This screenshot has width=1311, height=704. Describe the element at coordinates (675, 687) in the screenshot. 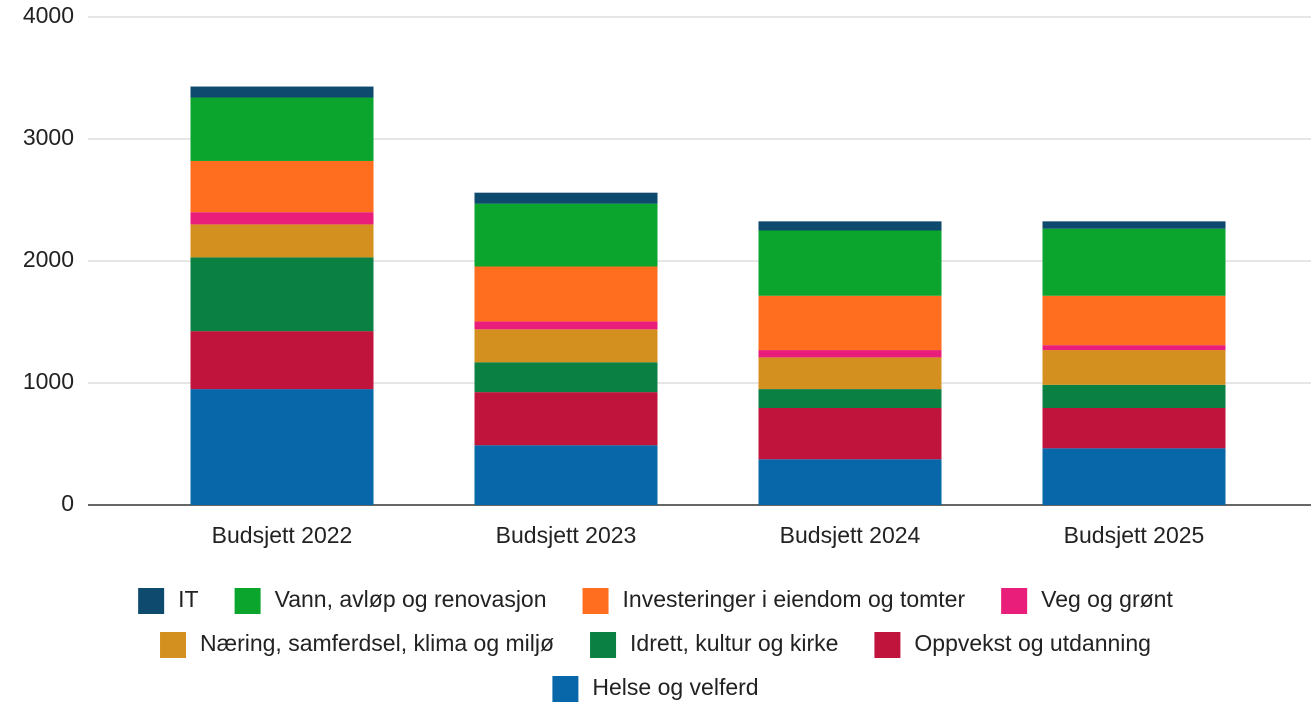

I see `legend-label: Helse og velferd` at that location.